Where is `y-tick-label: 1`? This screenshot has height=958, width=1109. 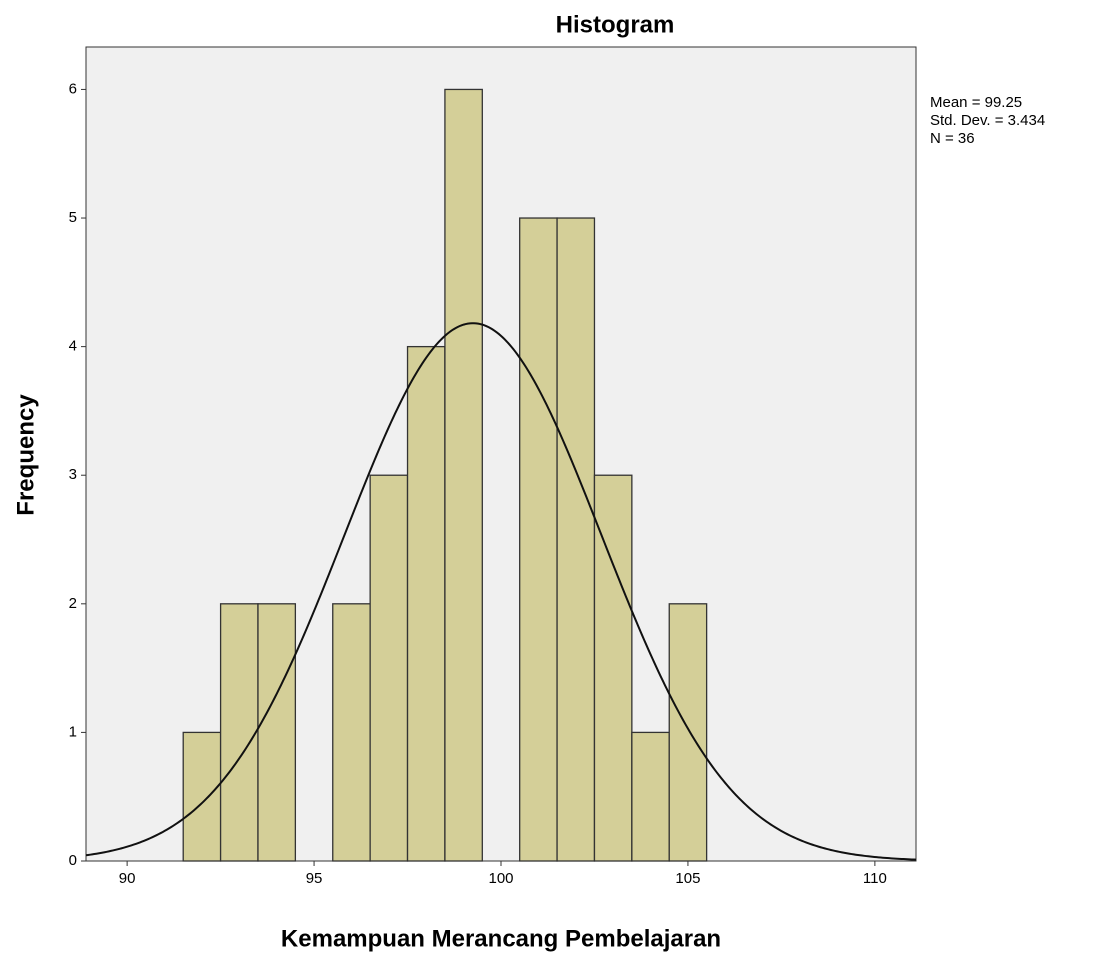 y-tick-label: 1 is located at coordinates (73, 731).